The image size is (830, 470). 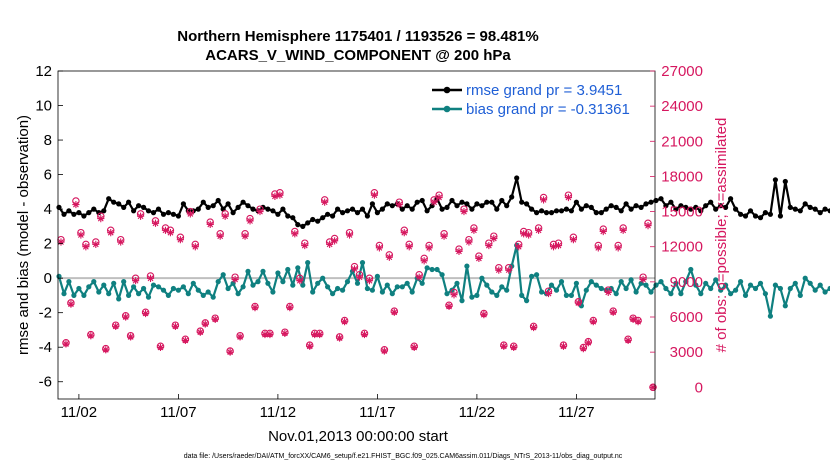 What do you see at coordinates (686, 317) in the screenshot?
I see `y-right-tick-label: 6000` at bounding box center [686, 317].